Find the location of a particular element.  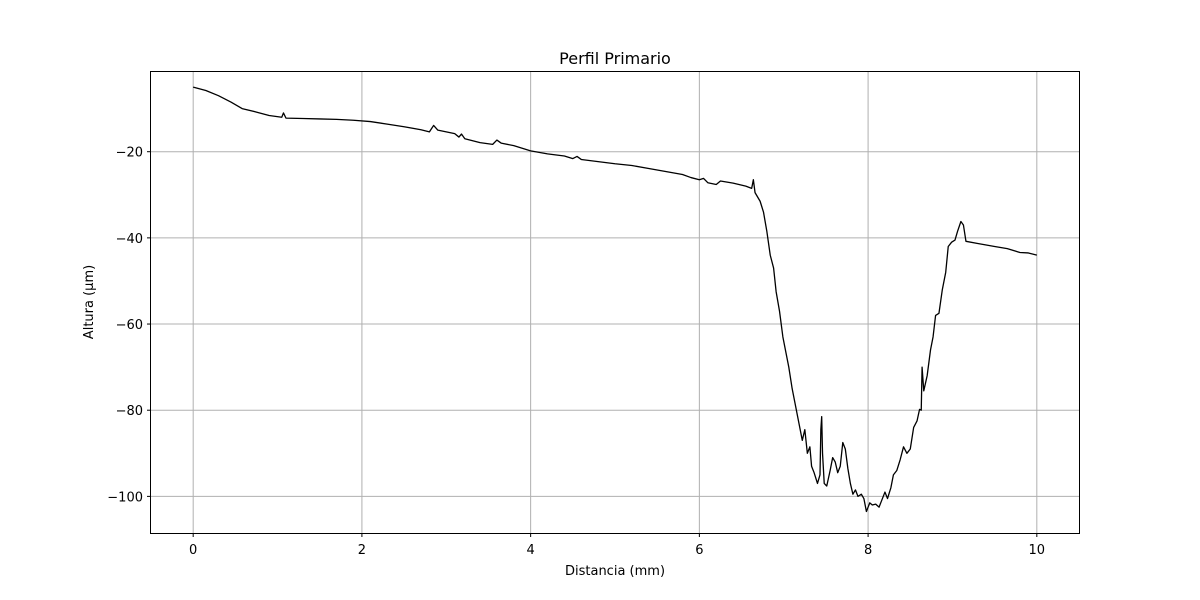

y-tick-label: −60 is located at coordinates (129, 325).